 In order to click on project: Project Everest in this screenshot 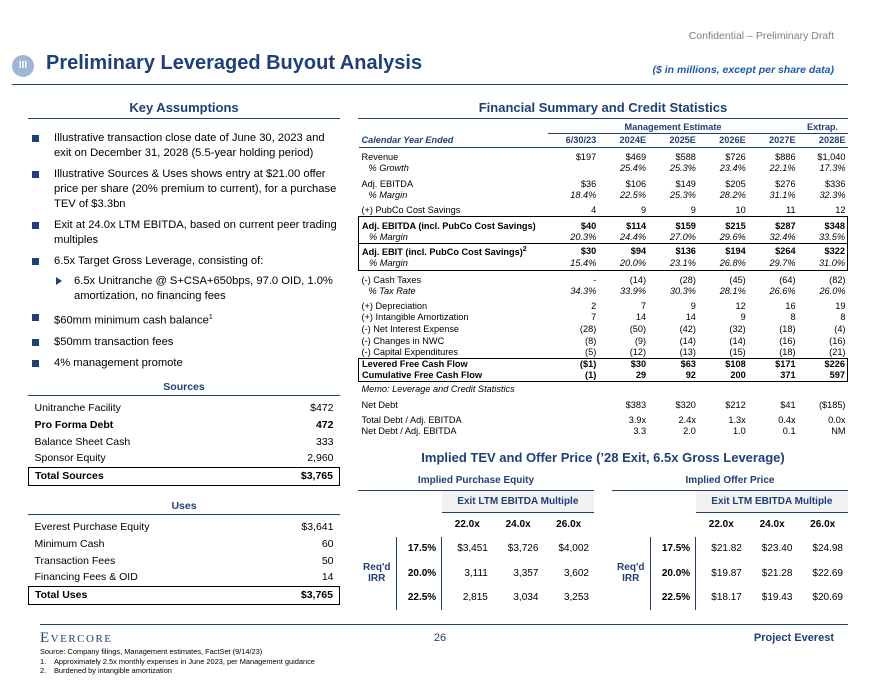, I will do `click(793, 638)`.